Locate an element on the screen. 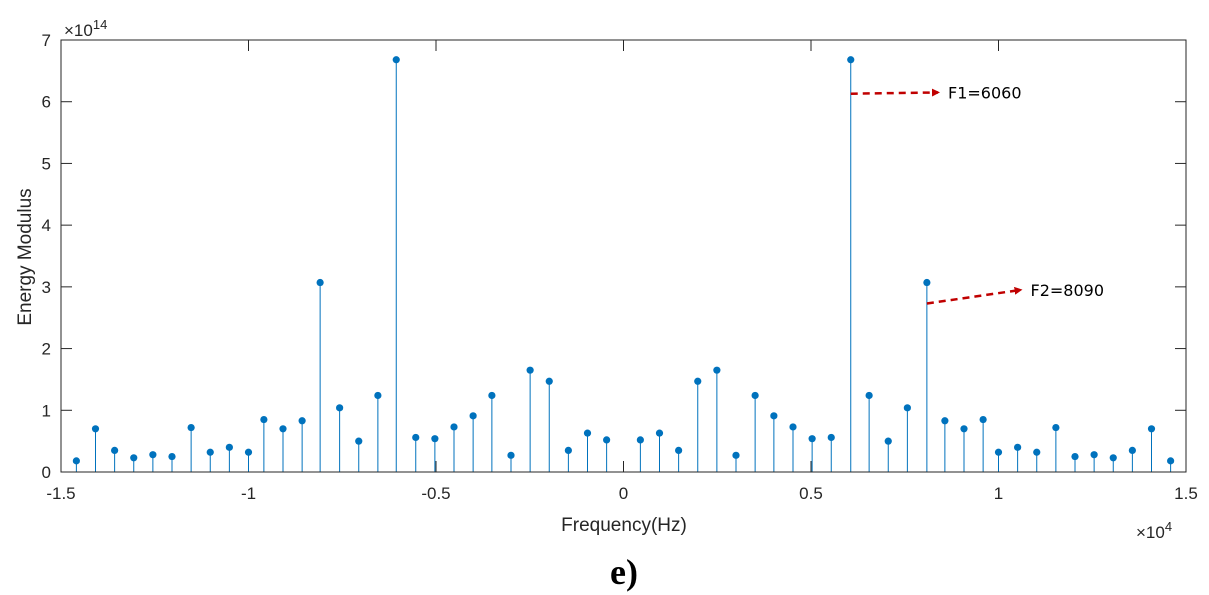 This screenshot has width=1209, height=595. x-axis-exponent: ×10⁴ is located at coordinates (1154, 530).